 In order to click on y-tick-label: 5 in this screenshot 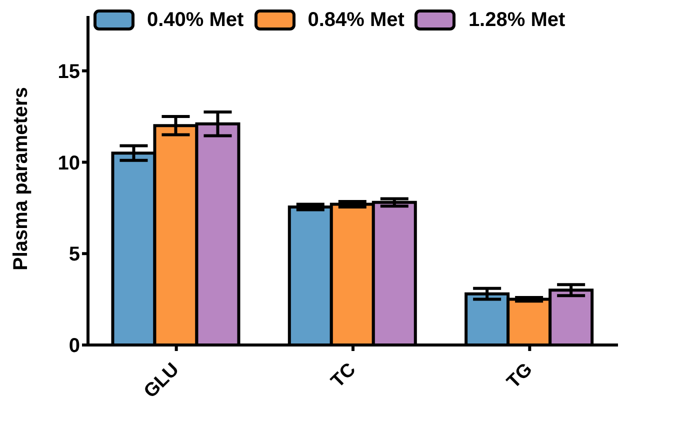, I will do `click(74, 255)`.